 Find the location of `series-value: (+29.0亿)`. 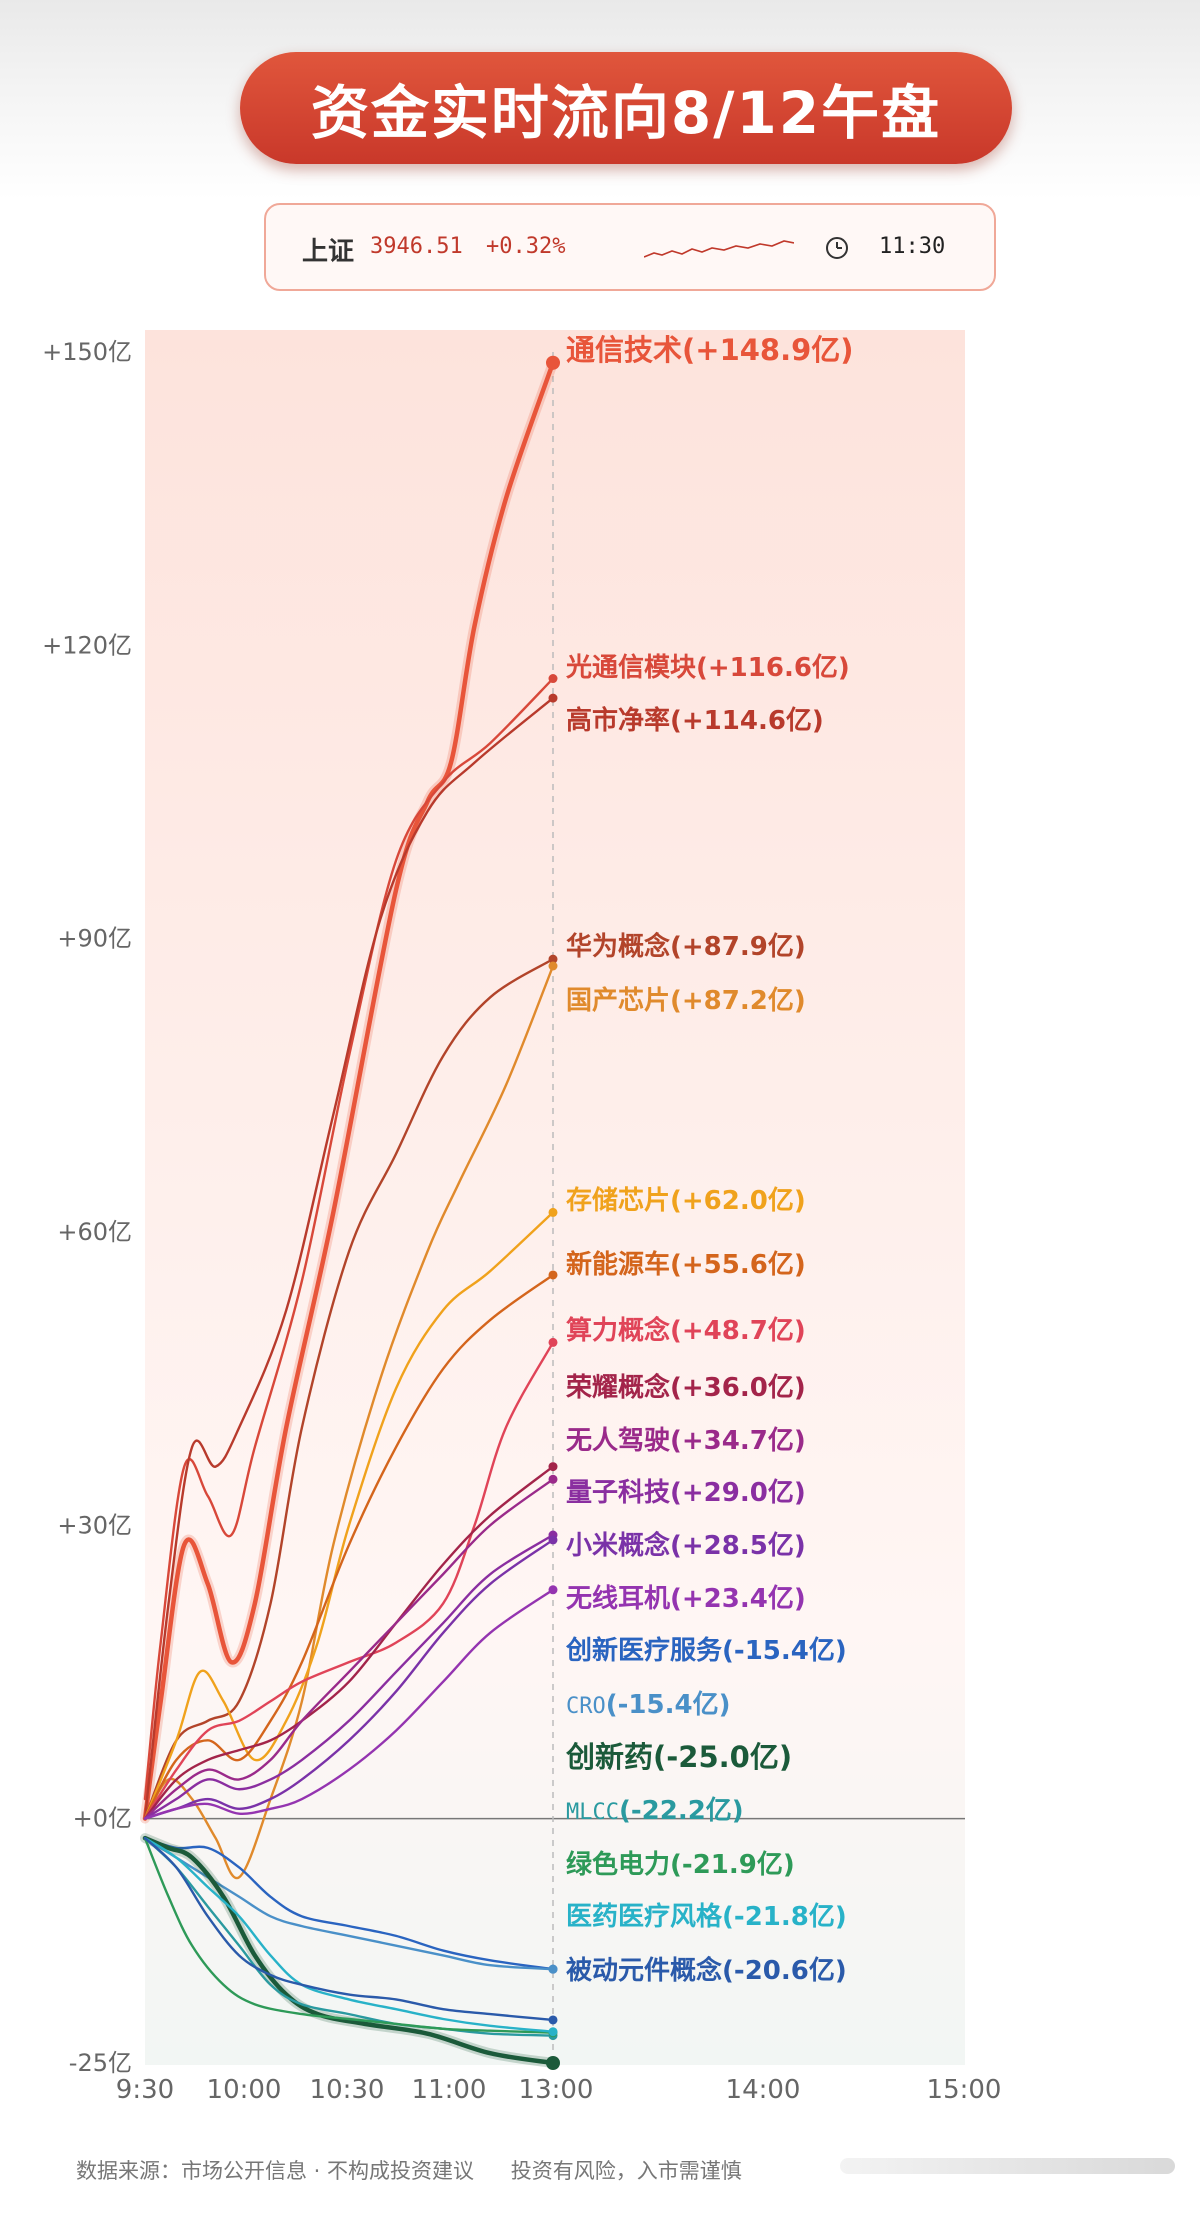

series-value: (+29.0亿) is located at coordinates (738, 1493).